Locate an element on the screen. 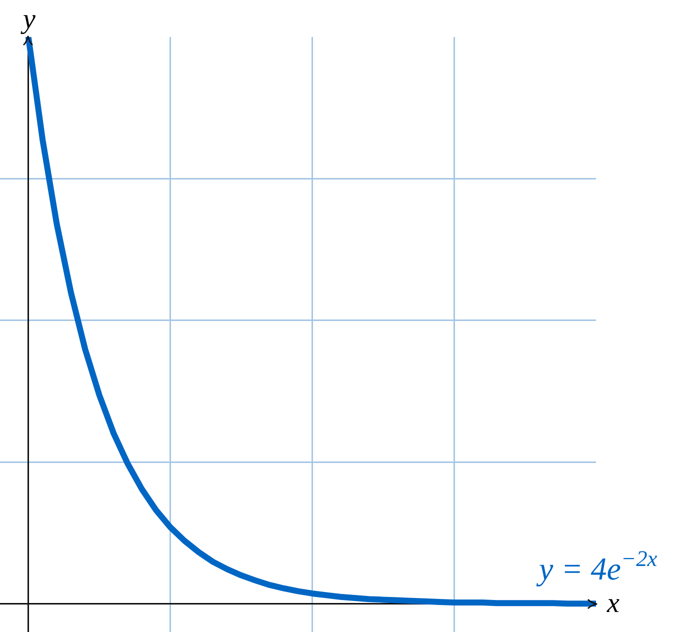  series-label: y = 4e$^{−2x}$ is located at coordinates (597, 566).